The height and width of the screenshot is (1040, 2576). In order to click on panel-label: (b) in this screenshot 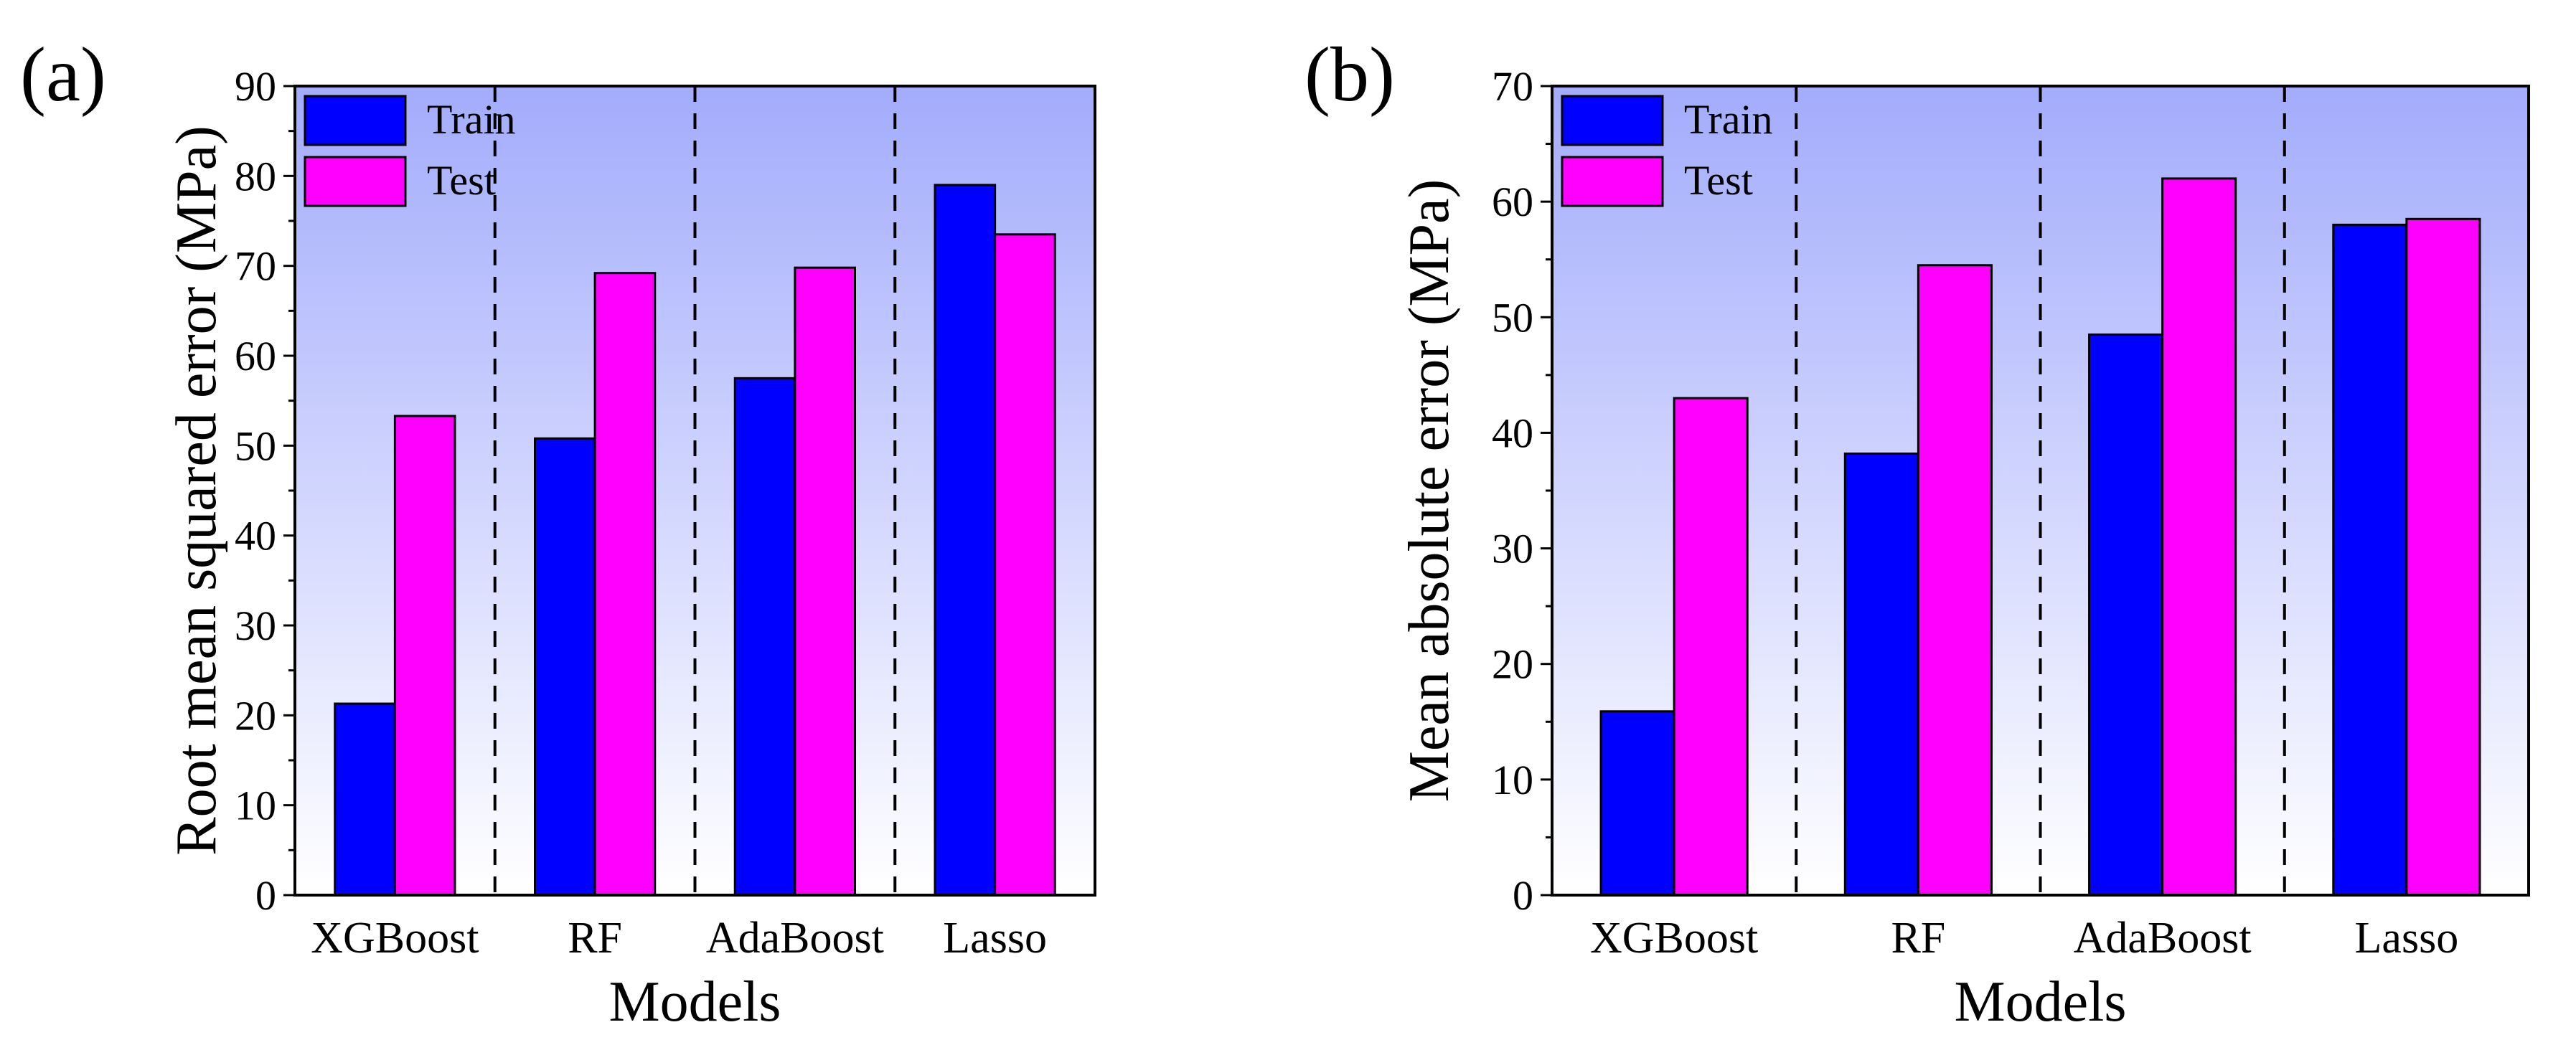, I will do `click(1350, 75)`.